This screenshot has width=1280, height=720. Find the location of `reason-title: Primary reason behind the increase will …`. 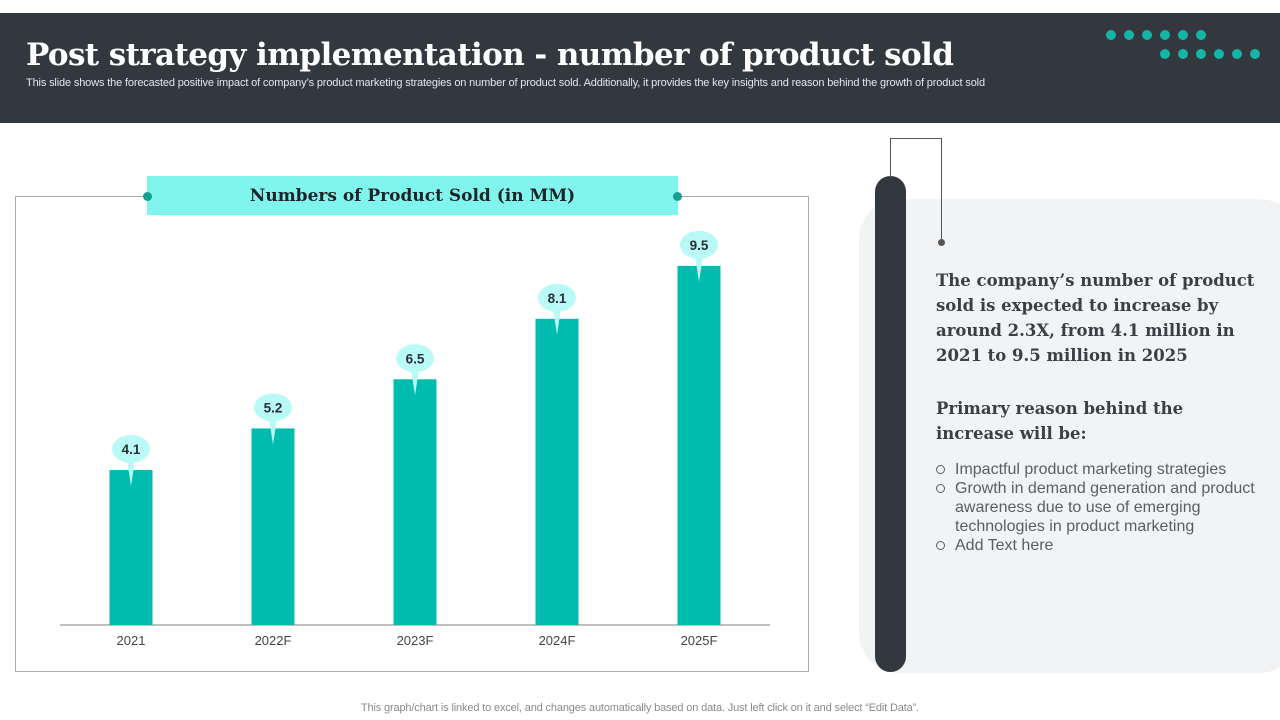

reason-title: Primary reason behind the increase will … is located at coordinates (1060, 421).